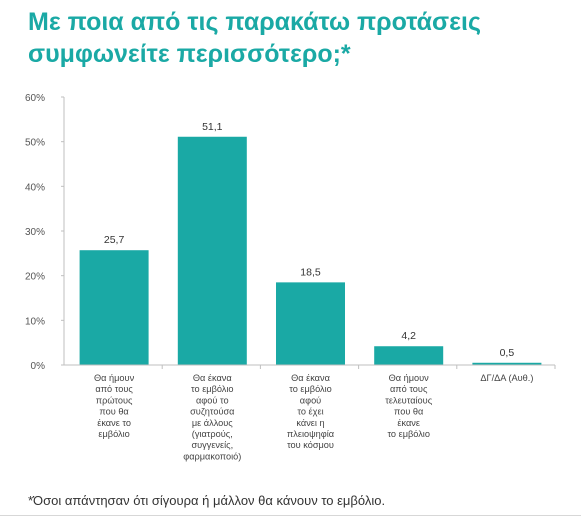 The height and width of the screenshot is (516, 581). Describe the element at coordinates (35, 321) in the screenshot. I see `y-tick-label: 10%` at that location.